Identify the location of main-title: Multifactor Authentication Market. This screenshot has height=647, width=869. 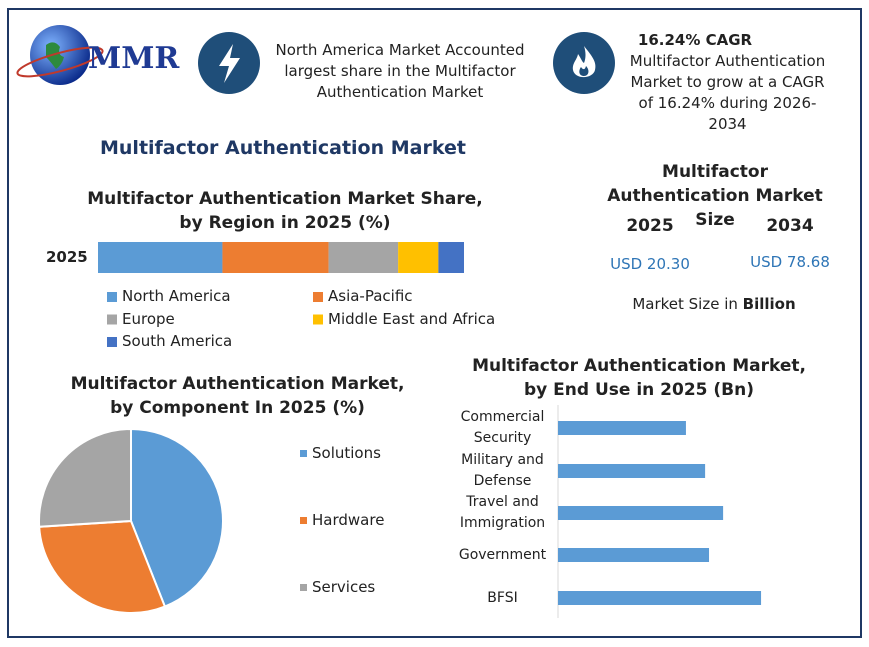
(283, 148).